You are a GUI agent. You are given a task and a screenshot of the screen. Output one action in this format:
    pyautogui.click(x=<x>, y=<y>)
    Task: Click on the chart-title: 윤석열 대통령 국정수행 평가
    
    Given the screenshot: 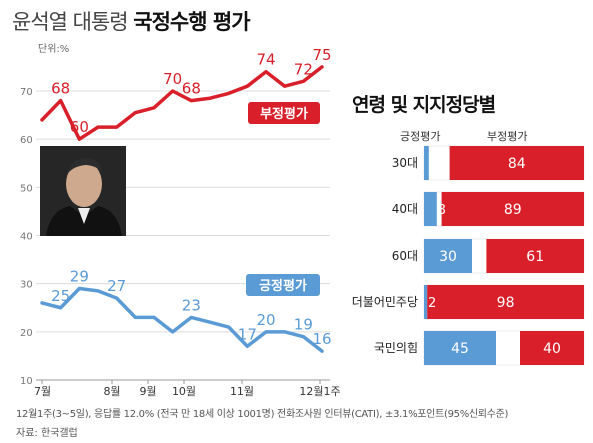 What is the action you would take?
    pyautogui.click(x=131, y=21)
    